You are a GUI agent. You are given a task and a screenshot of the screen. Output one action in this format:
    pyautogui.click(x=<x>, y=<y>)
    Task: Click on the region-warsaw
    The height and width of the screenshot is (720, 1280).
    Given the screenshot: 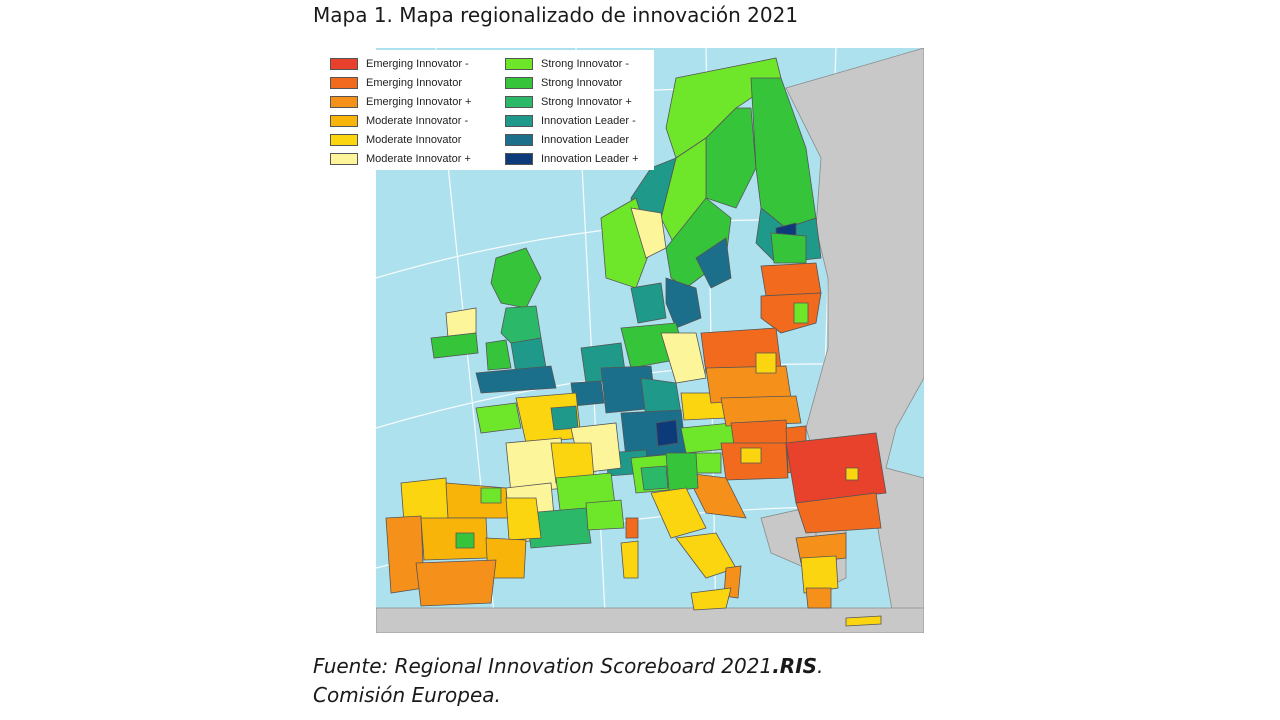 What is the action you would take?
    pyautogui.click(x=766, y=363)
    